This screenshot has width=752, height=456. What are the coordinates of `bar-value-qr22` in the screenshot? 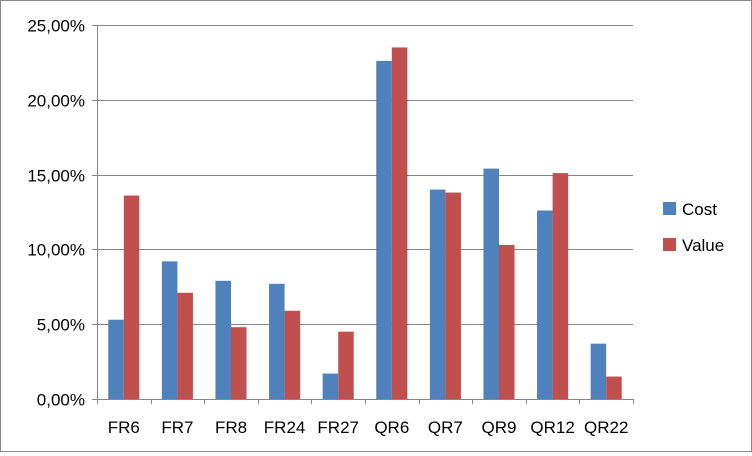 It's located at (614, 387).